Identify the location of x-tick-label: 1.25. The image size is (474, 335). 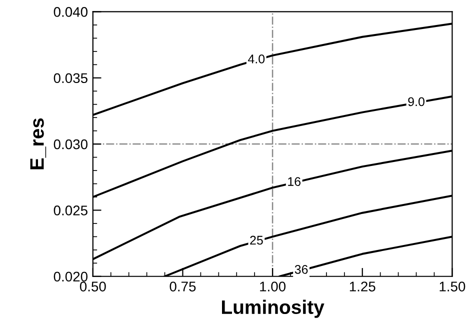
(363, 287).